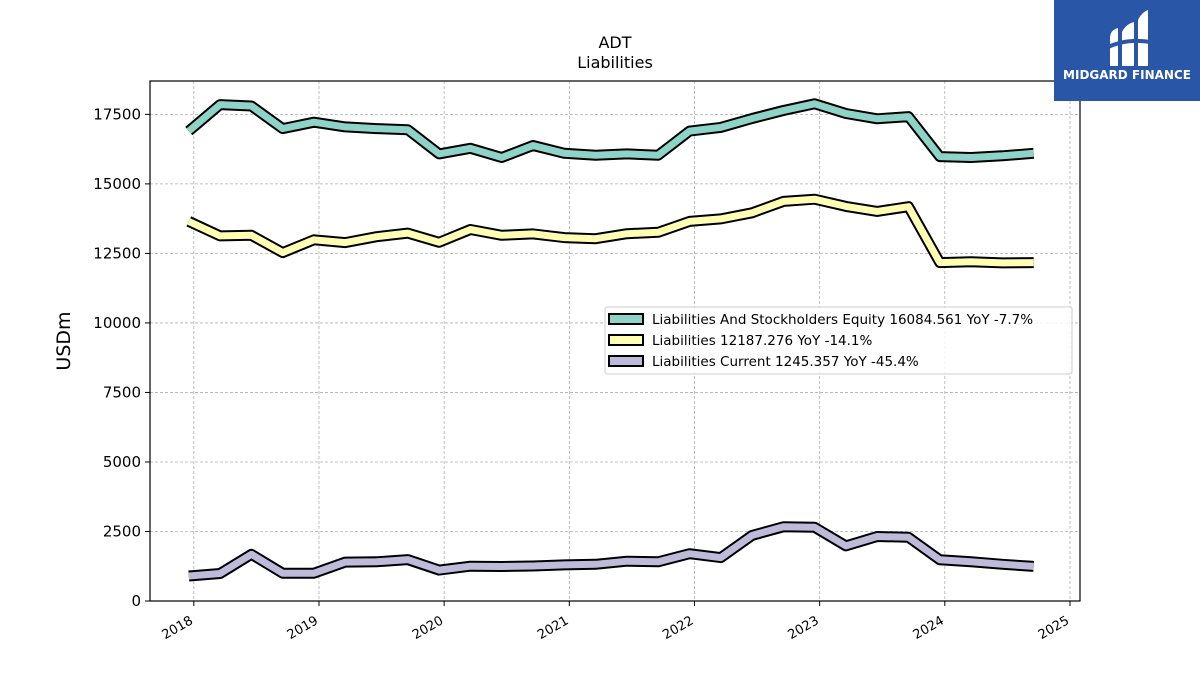  What do you see at coordinates (1127, 75) in the screenshot?
I see `logo-text: MIDGARD FINANCE` at bounding box center [1127, 75].